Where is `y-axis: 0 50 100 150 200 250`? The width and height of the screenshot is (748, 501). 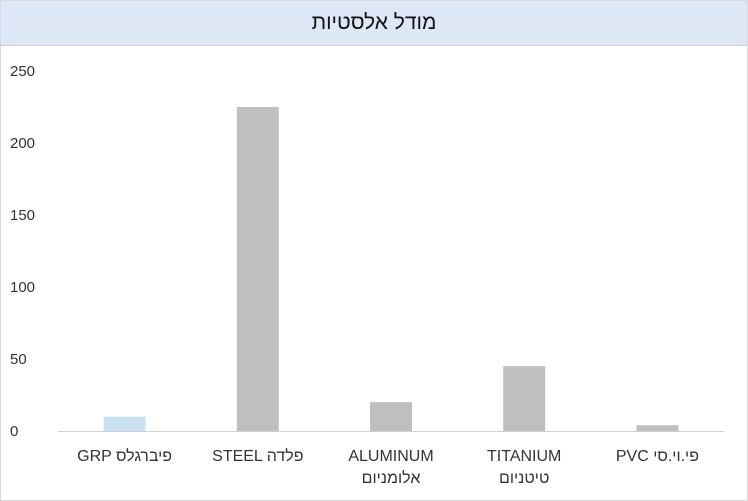
y-axis: 0 50 100 150 200 250 is located at coordinates (22, 251).